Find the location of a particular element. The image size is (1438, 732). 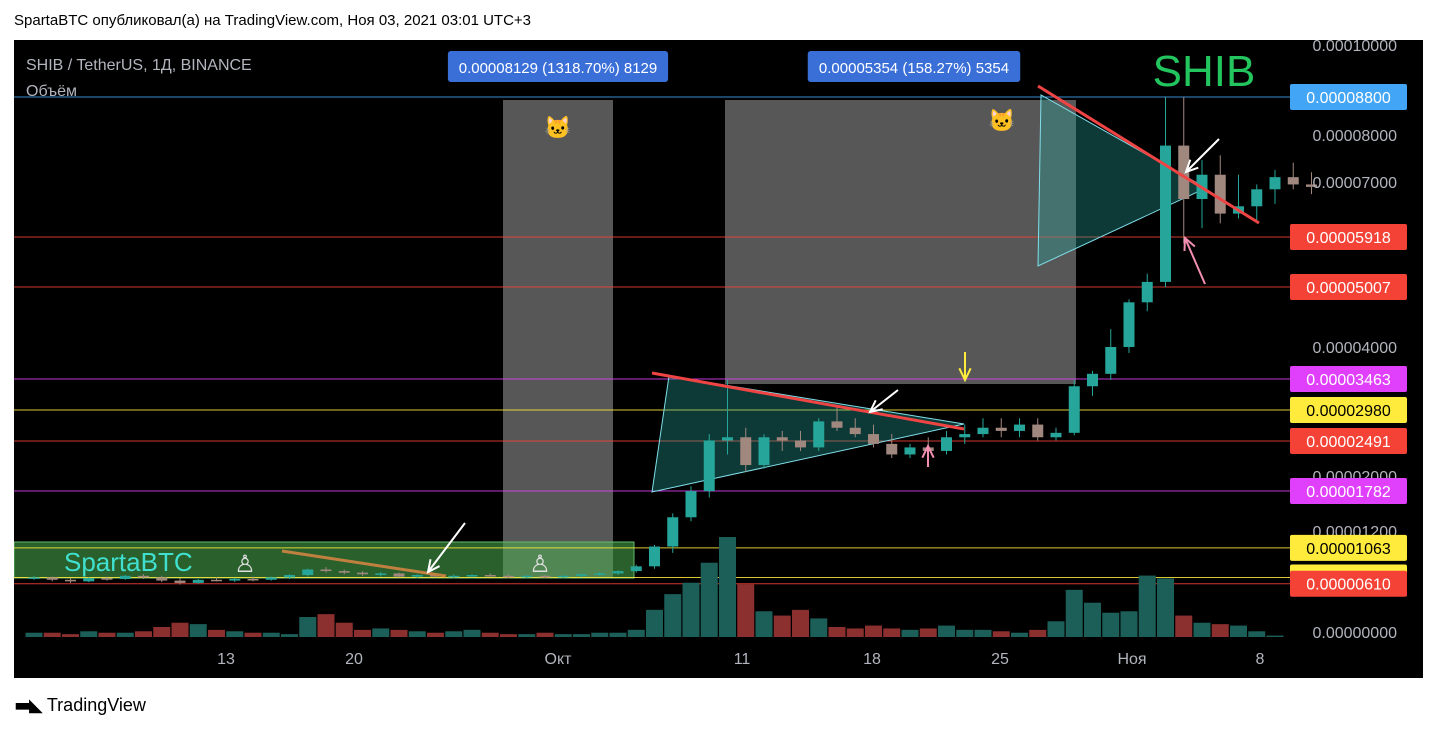

price-level-value: 0.00001782 is located at coordinates (1348, 492).